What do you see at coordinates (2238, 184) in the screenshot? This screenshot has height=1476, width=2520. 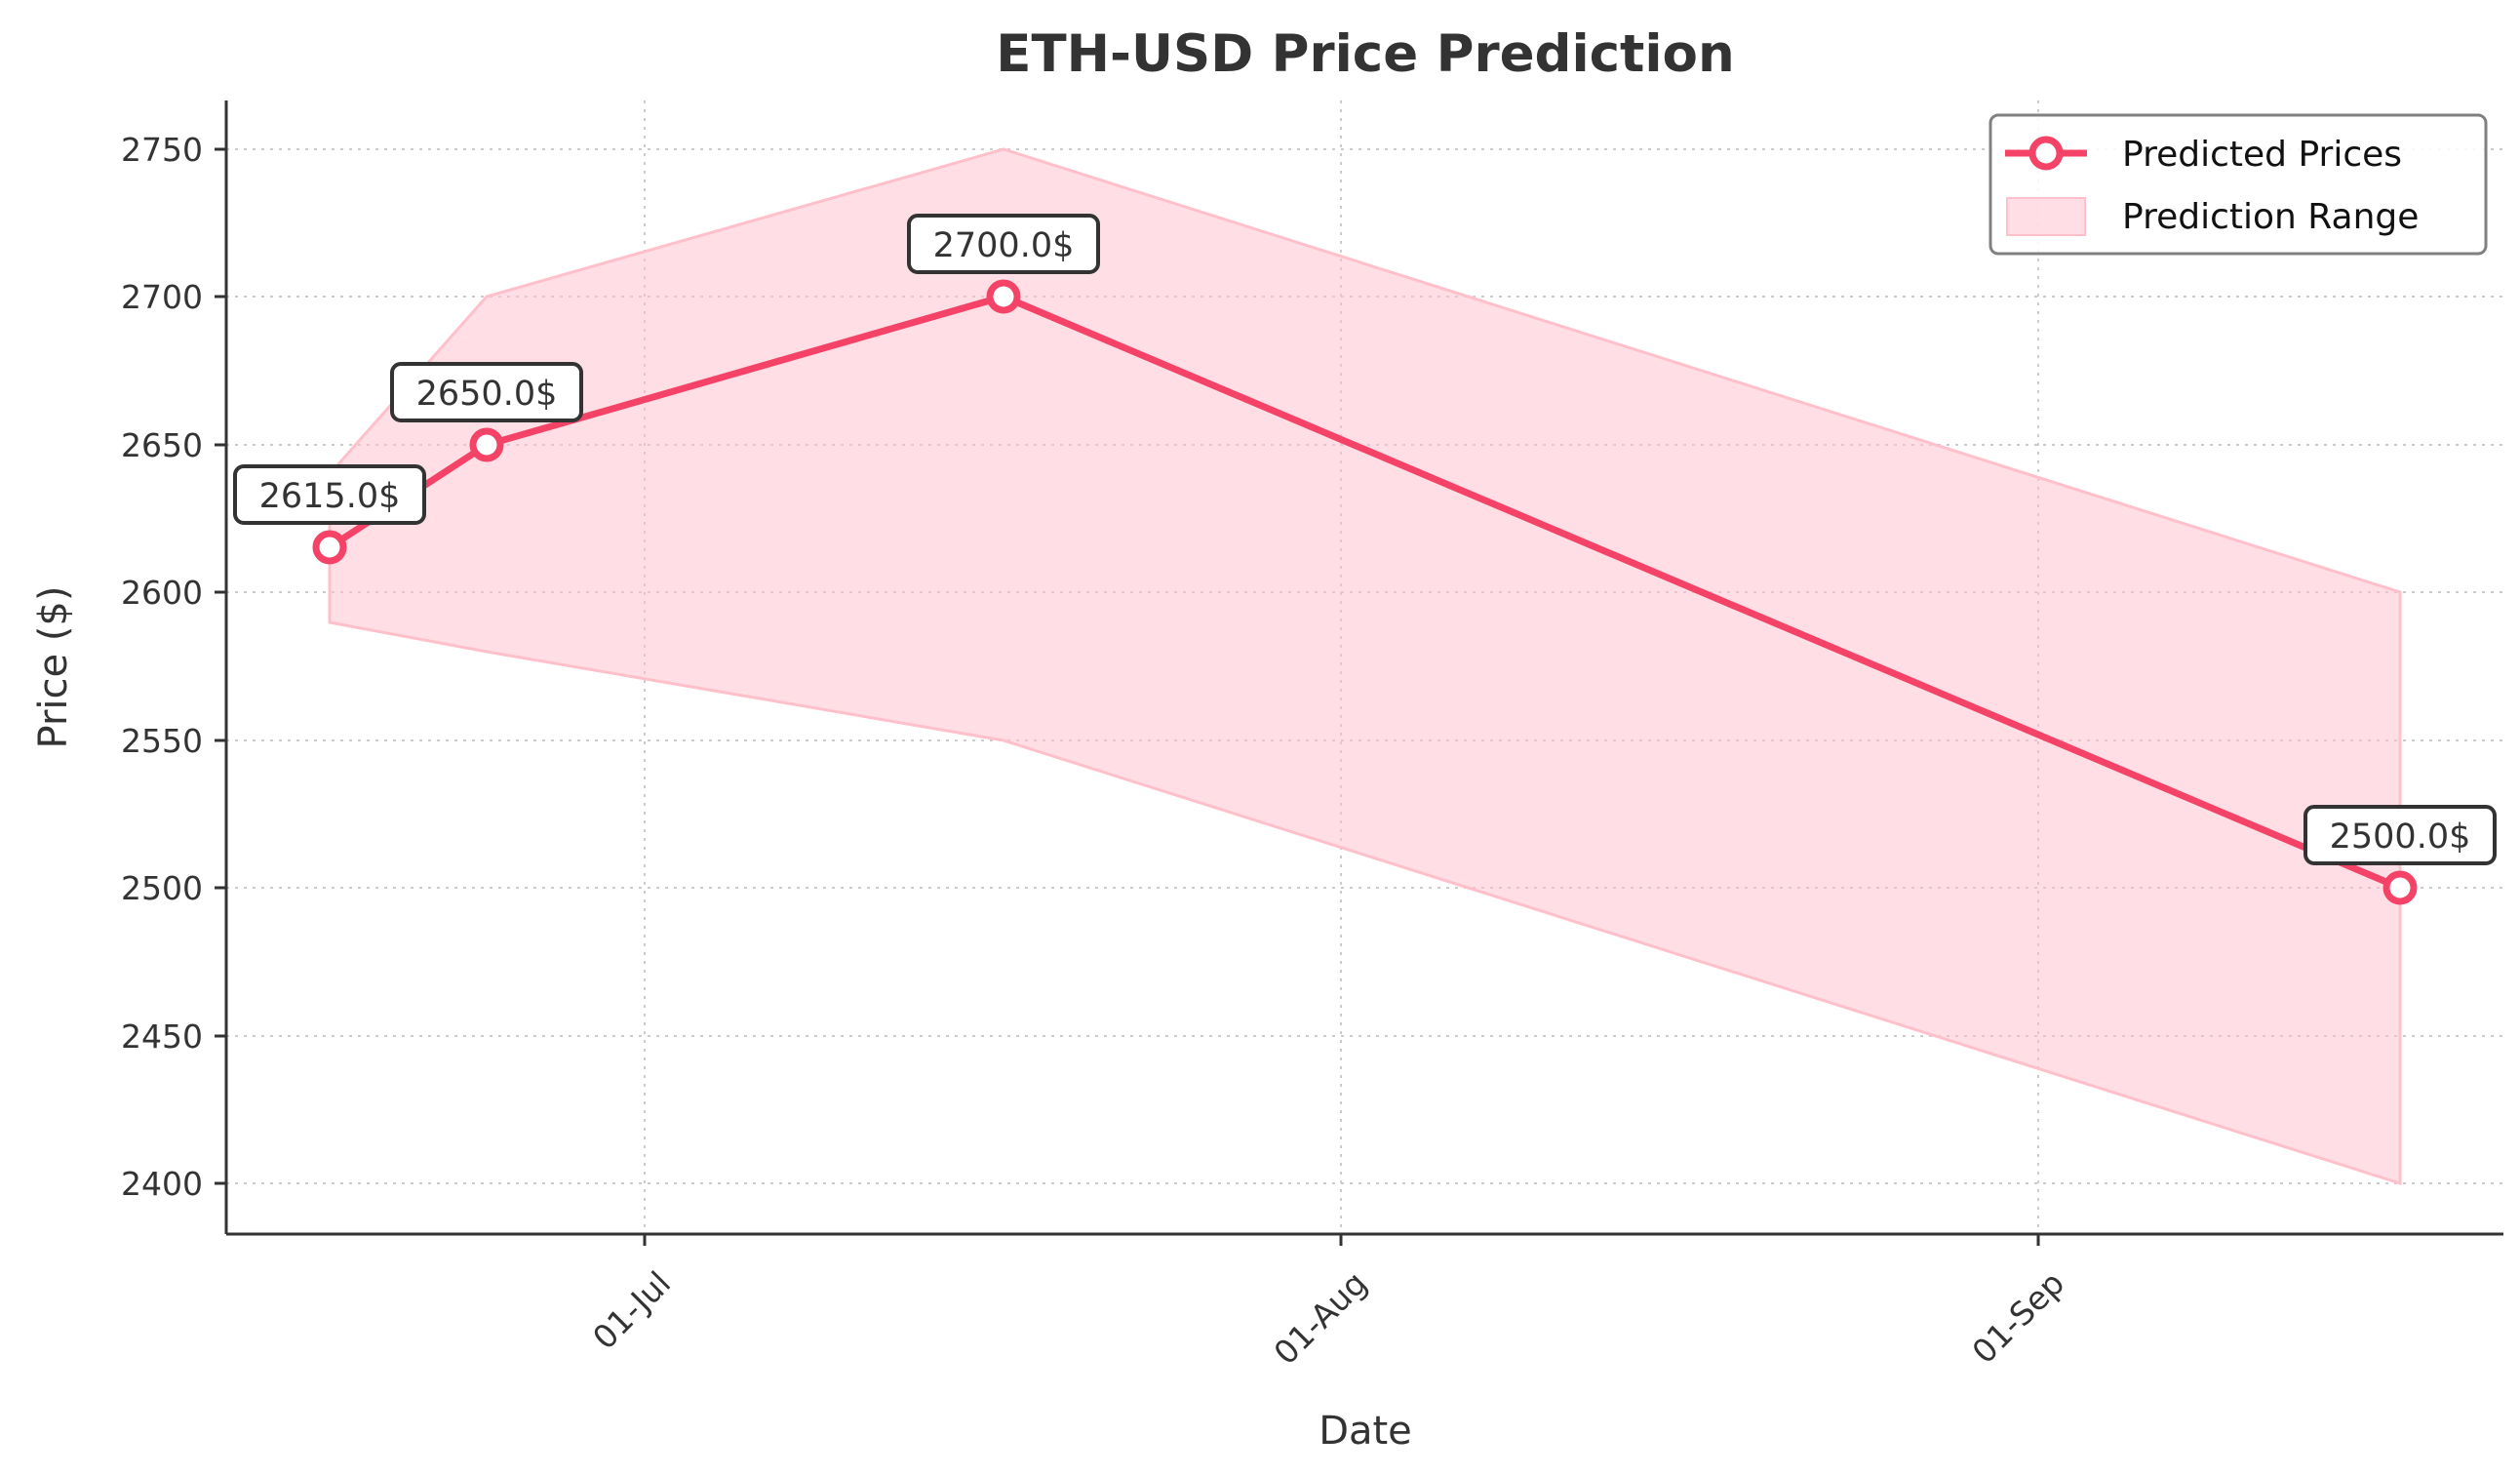 I see `legend: Predicted Prices Prediction Range` at bounding box center [2238, 184].